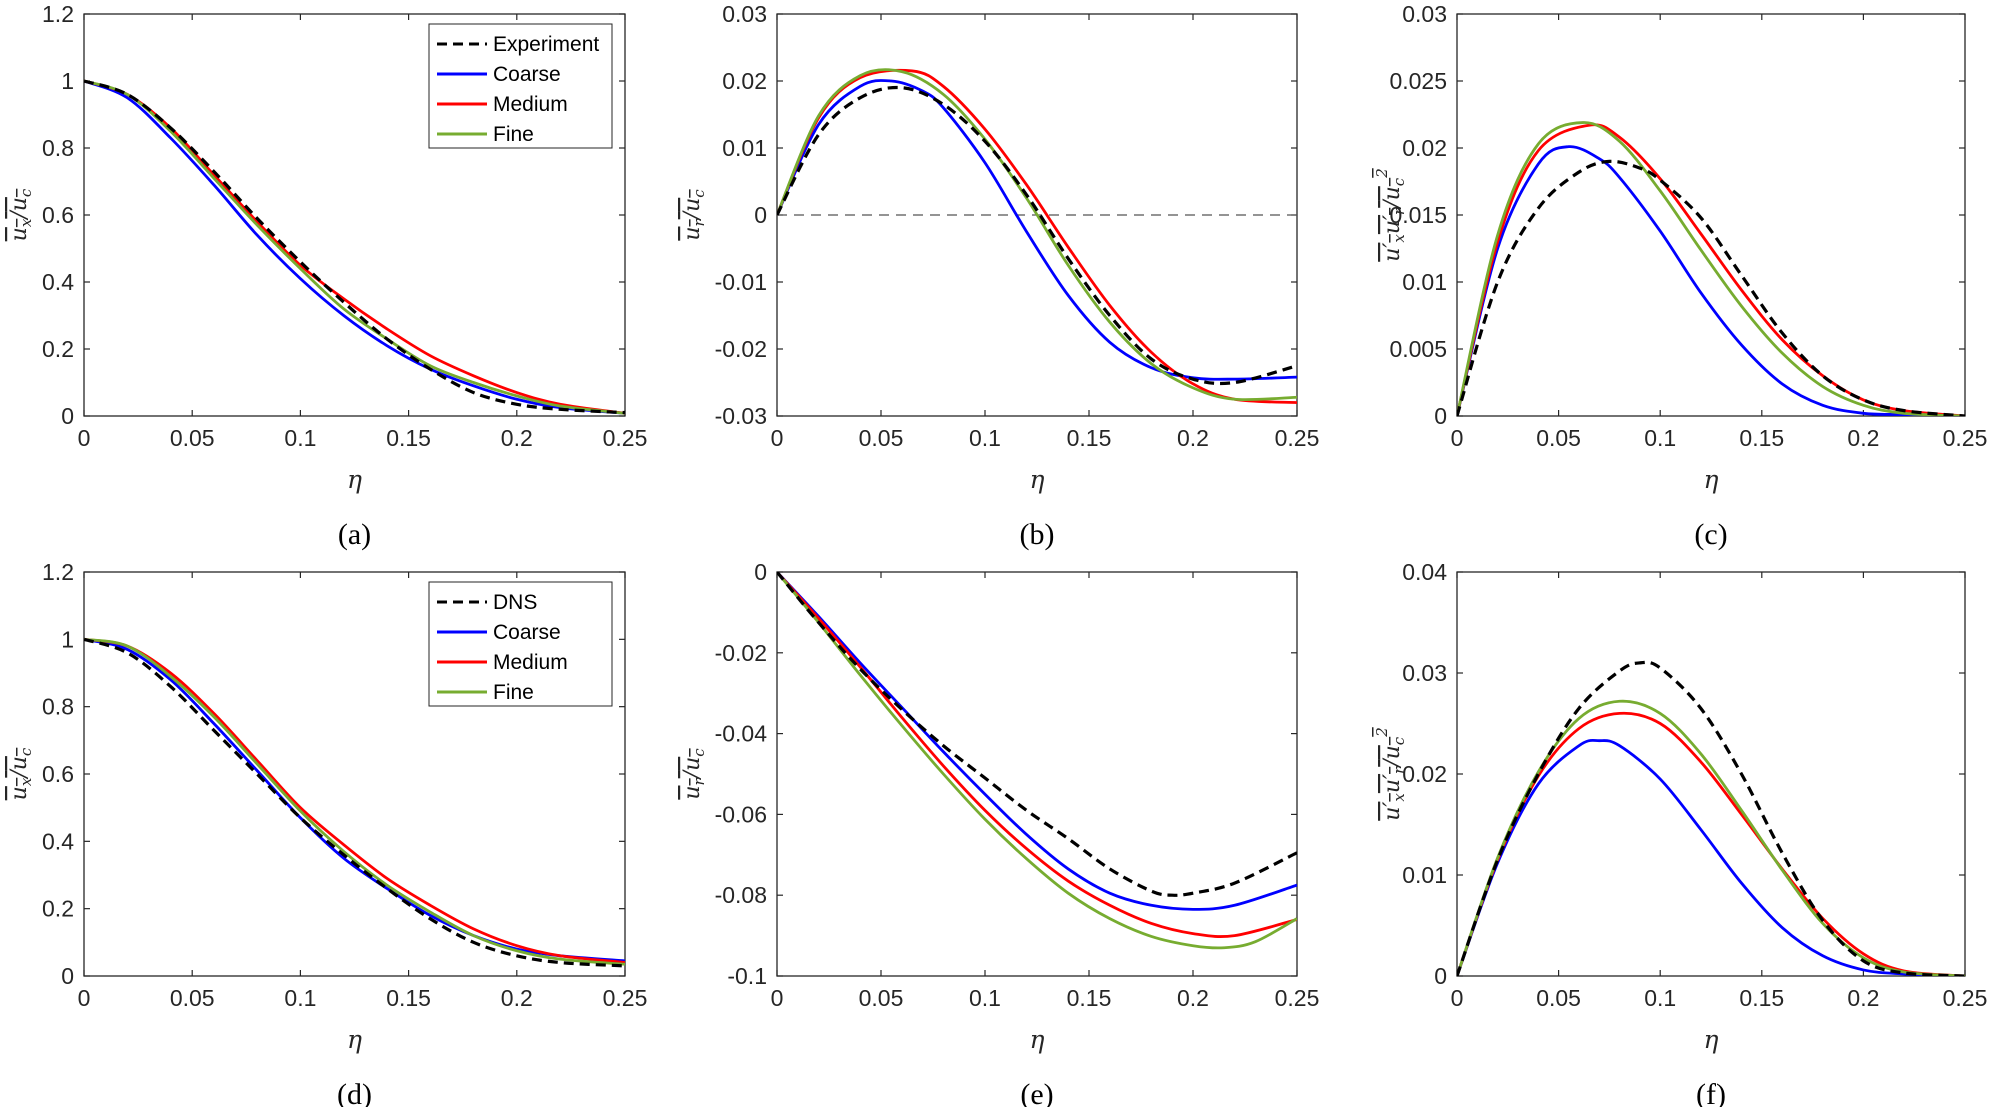 This screenshot has width=1994, height=1107. What do you see at coordinates (1390, 774) in the screenshot?
I see `y-axis-label: u′xu′r/uc2` at bounding box center [1390, 774].